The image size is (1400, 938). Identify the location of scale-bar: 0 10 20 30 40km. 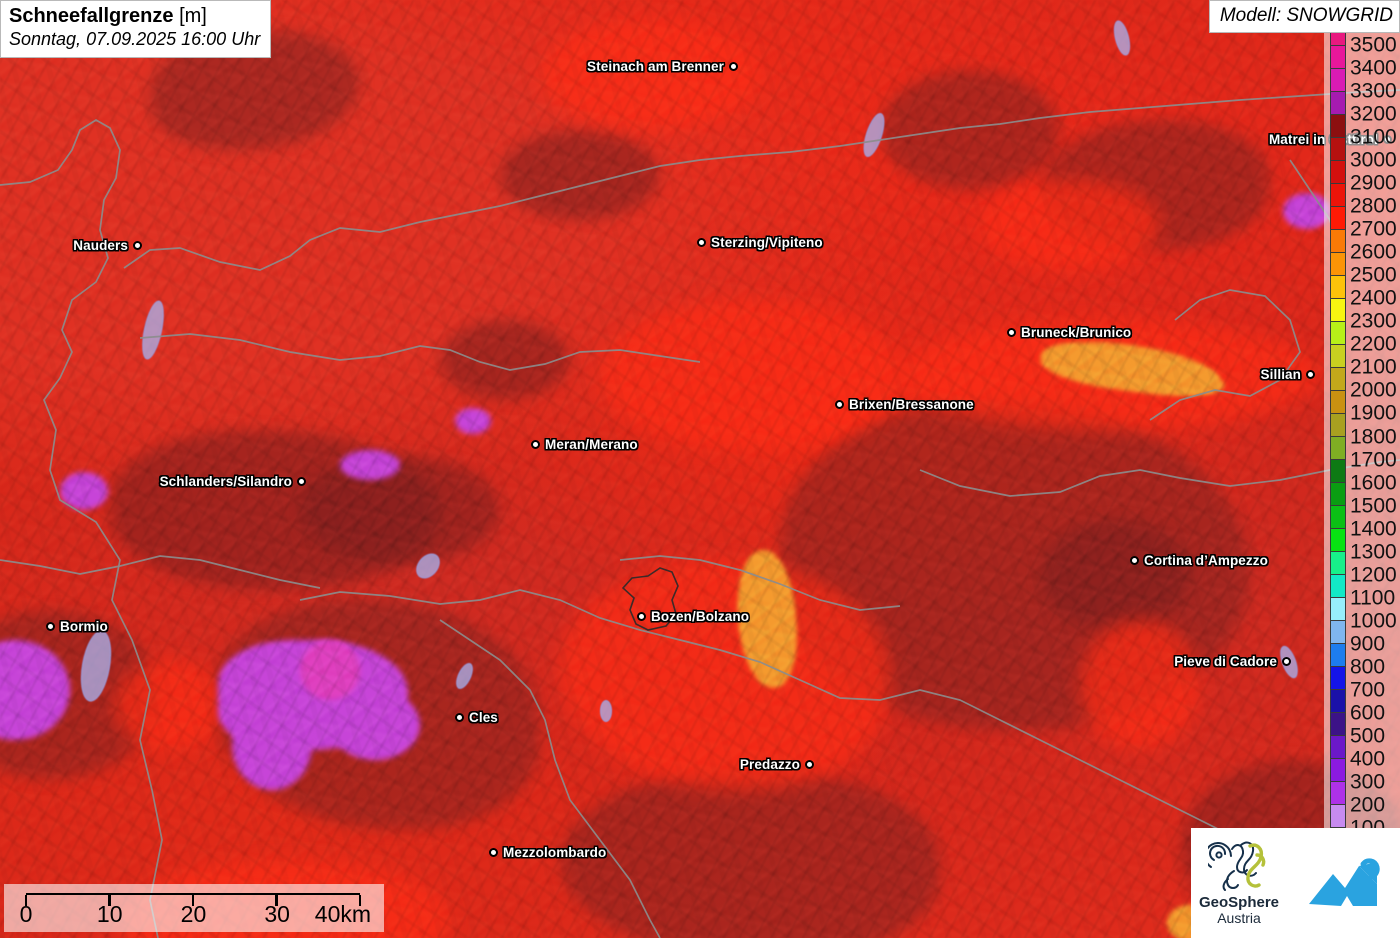
(194, 908).